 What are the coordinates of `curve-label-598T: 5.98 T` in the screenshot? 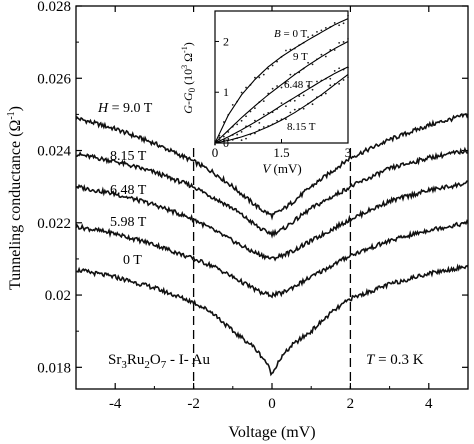 It's located at (128, 222).